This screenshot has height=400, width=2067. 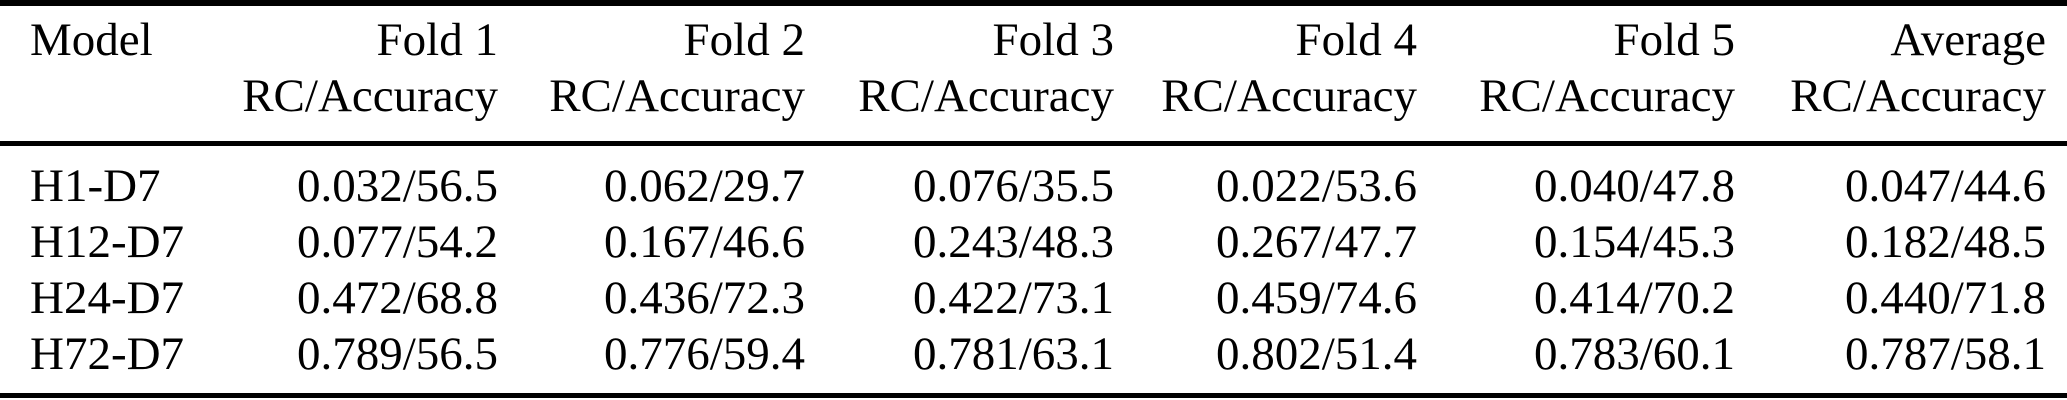 What do you see at coordinates (1945, 354) in the screenshot?
I see `table-cell: 0.787/58.1` at bounding box center [1945, 354].